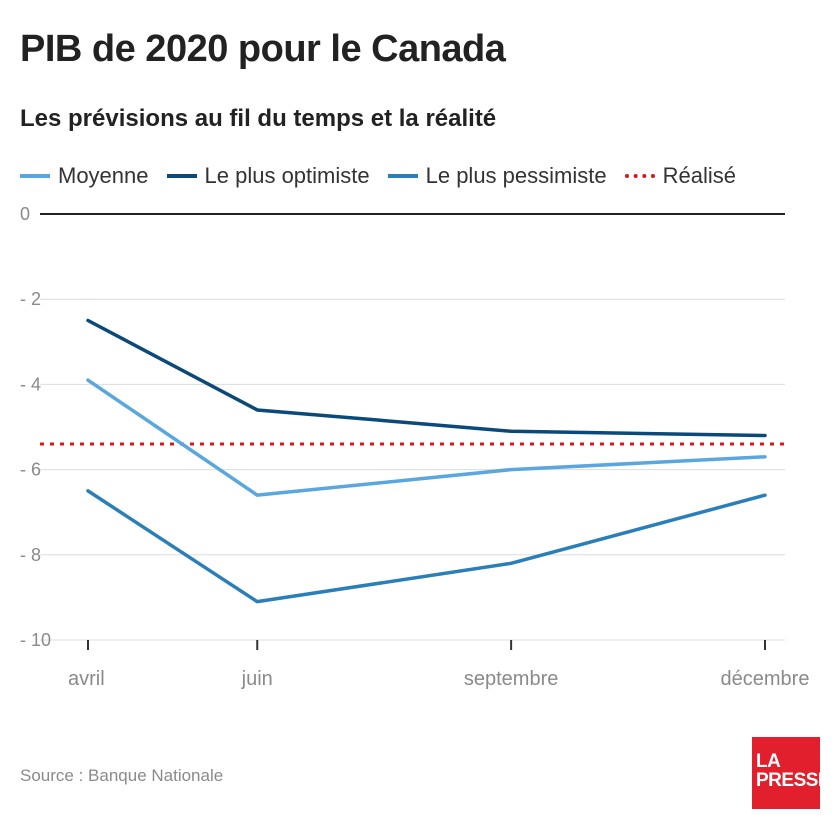  I want to click on source-note: Source : Banque Nationale, so click(122, 775).